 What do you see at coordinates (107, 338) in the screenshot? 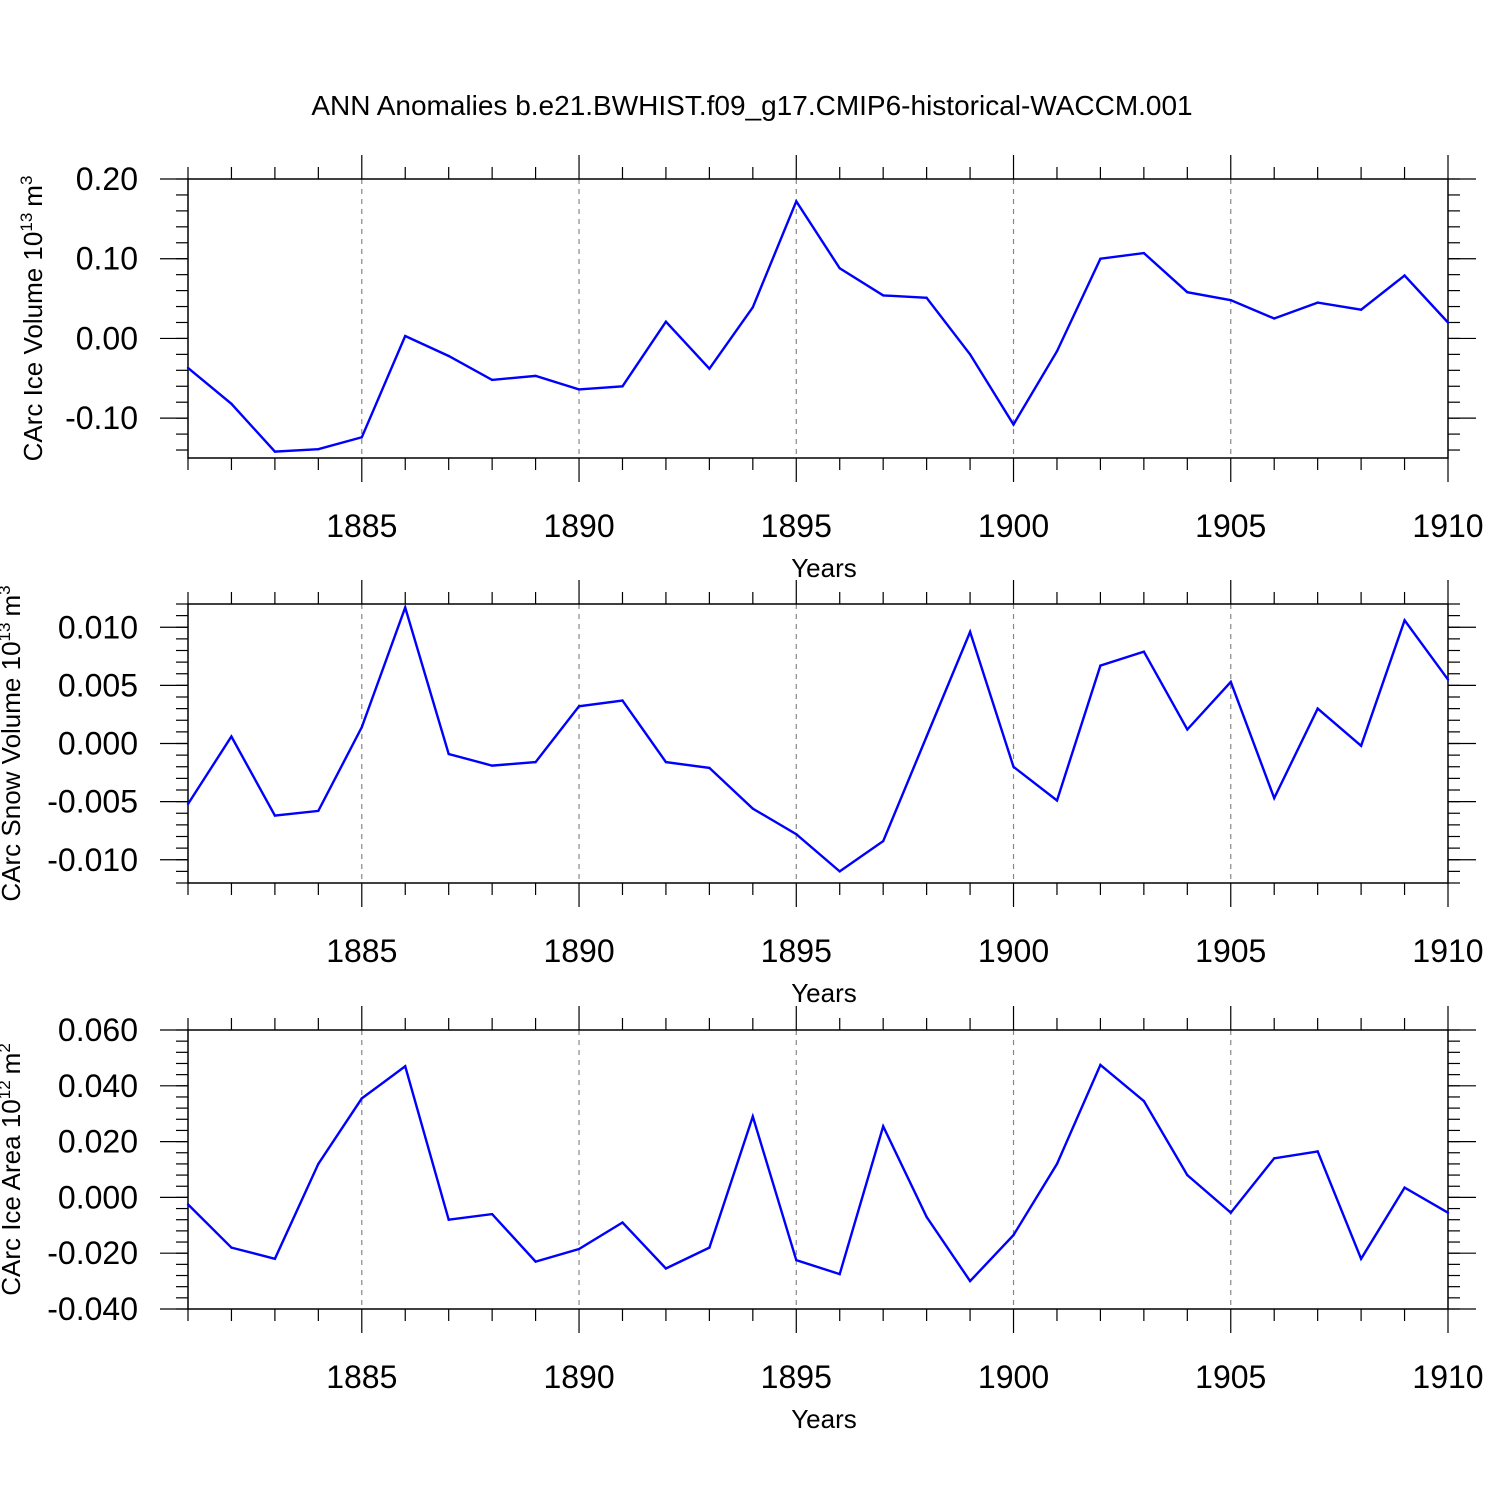
I see `y-tick-label: 0.00` at bounding box center [107, 338].